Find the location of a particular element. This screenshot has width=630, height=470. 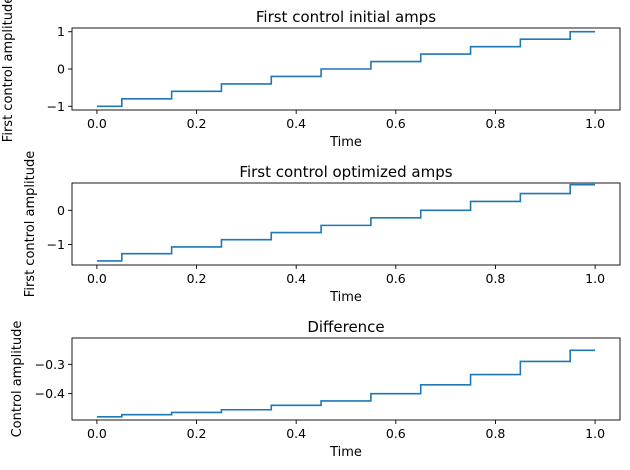

y-axis: −0.4 −0.3 is located at coordinates (53, 379).